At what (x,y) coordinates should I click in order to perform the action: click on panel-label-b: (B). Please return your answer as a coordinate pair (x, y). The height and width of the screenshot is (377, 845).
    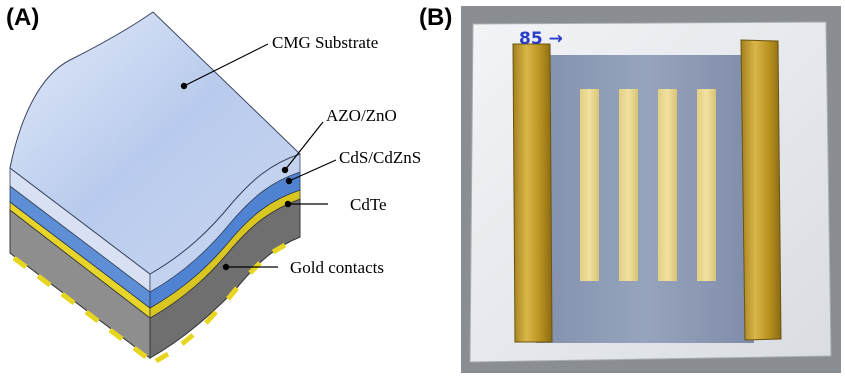
    Looking at the image, I should click on (436, 17).